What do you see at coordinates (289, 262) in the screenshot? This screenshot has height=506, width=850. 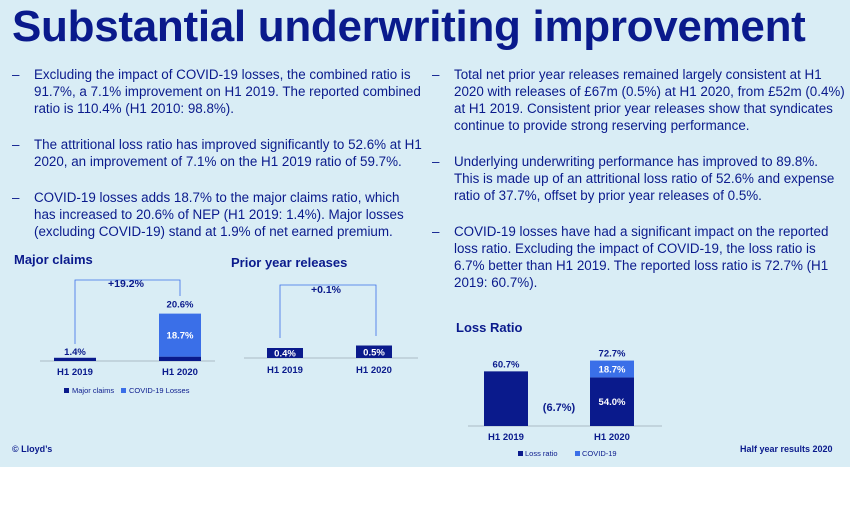 I see `prior-year-chart-title: Prior year releases` at bounding box center [289, 262].